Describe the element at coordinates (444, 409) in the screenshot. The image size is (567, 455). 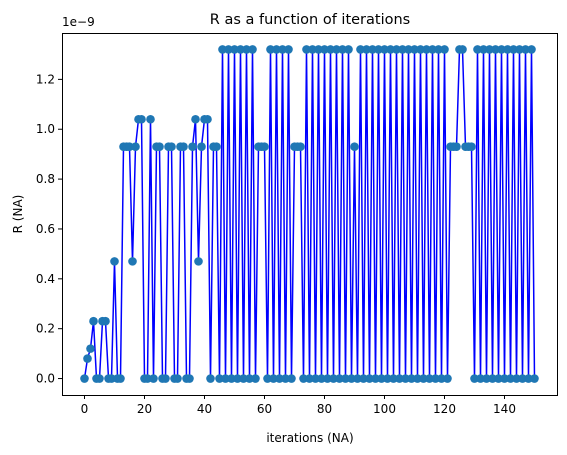
I see `x-tick-label: 120` at that location.